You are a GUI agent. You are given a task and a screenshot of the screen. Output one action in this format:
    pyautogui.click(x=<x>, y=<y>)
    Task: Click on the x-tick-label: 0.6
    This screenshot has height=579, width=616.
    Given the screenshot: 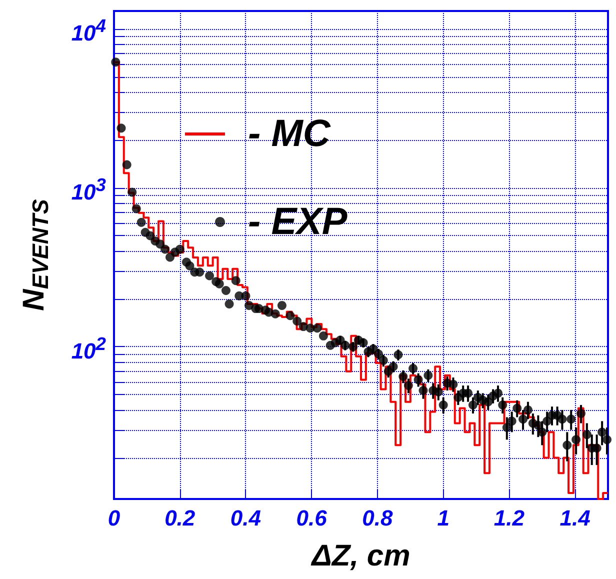 What is the action you would take?
    pyautogui.click(x=312, y=518)
    